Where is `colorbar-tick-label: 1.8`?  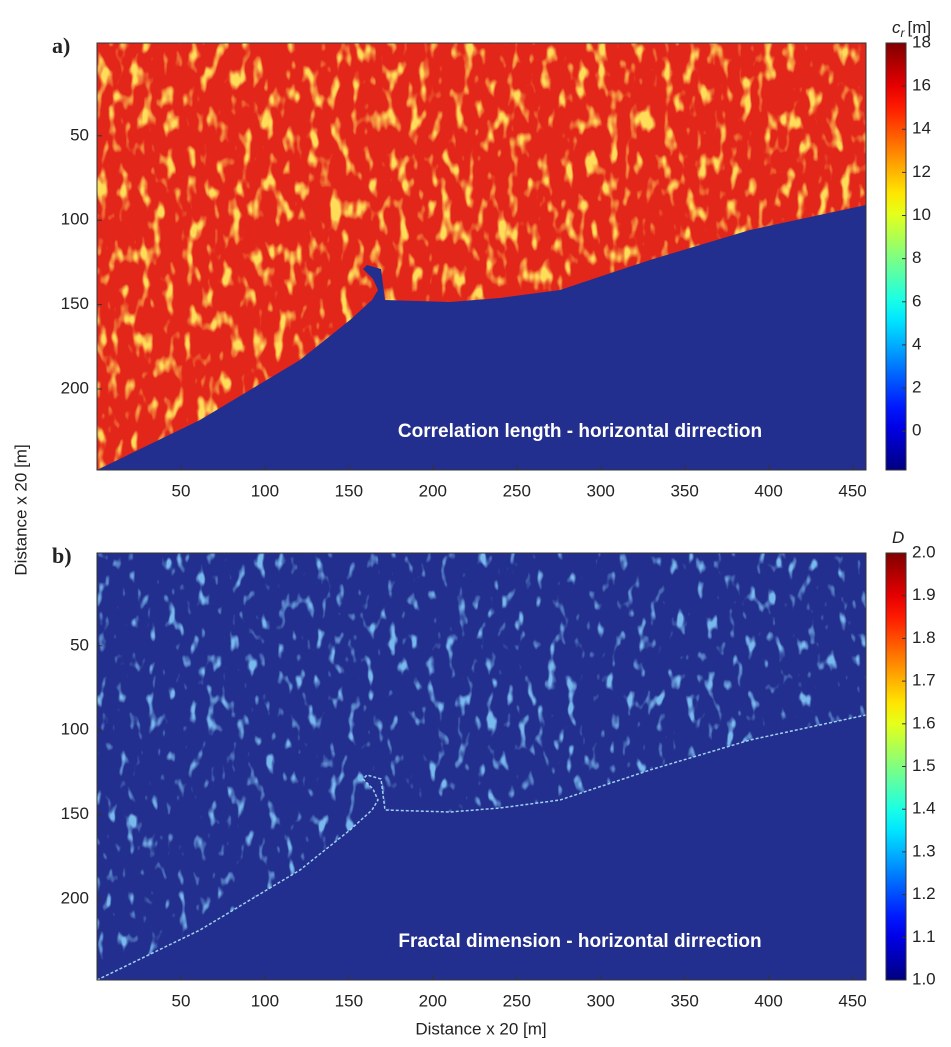
colorbar-tick-label: 1.8 is located at coordinates (924, 637).